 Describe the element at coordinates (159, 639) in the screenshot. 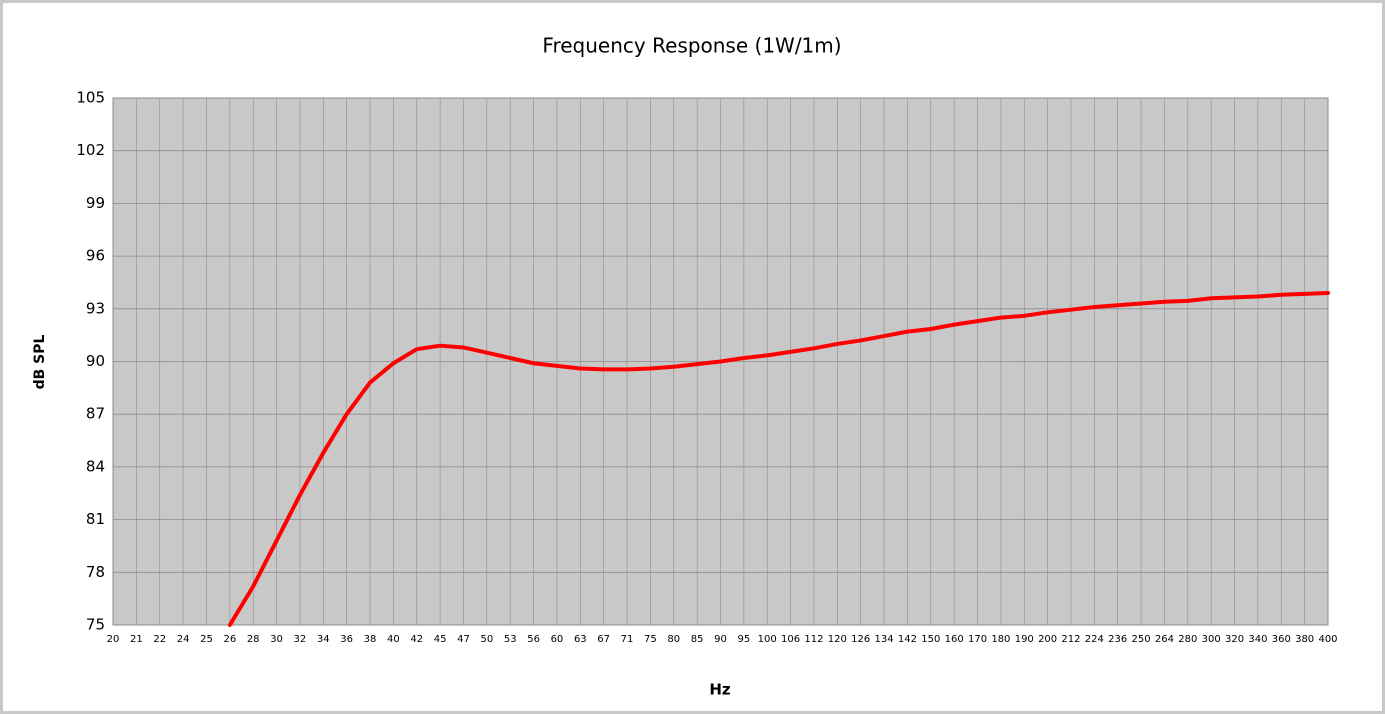

I see `x-tick-label: 22` at that location.